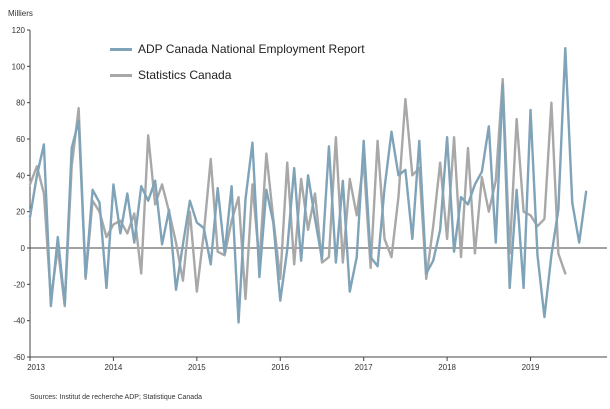 The width and height of the screenshot is (610, 409). What do you see at coordinates (185, 75) in the screenshot?
I see `legend-label-statcan: Statistics Canada` at bounding box center [185, 75].